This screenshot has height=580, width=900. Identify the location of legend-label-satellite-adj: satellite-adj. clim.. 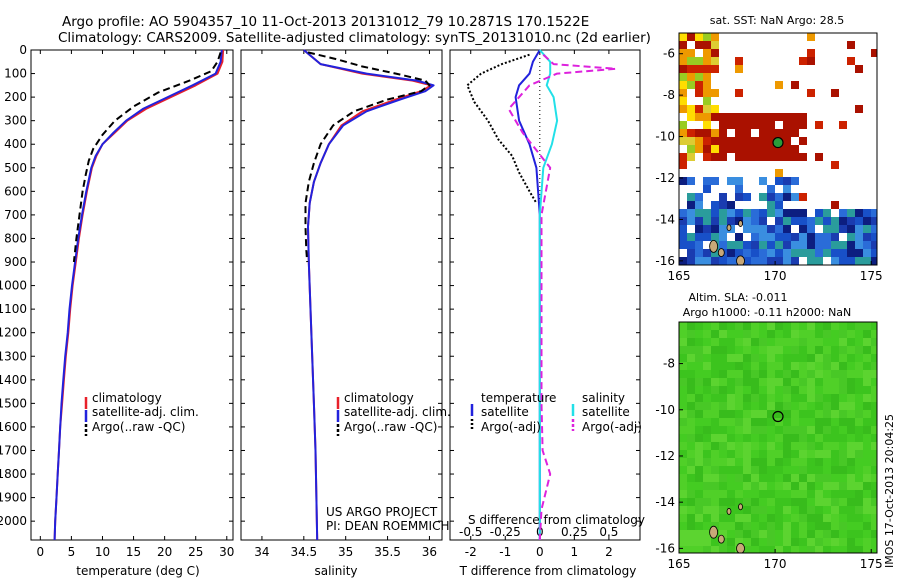
(397, 412).